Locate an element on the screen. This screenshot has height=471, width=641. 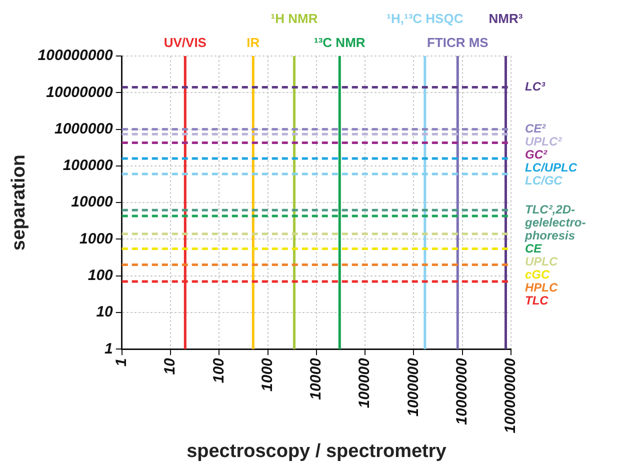
ref-line-label: CE² is located at coordinates (536, 129).